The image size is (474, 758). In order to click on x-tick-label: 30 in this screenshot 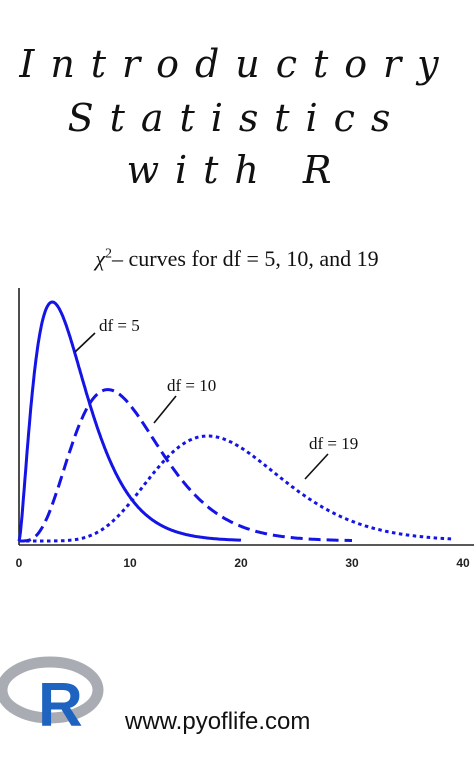, I will do `click(352, 563)`.